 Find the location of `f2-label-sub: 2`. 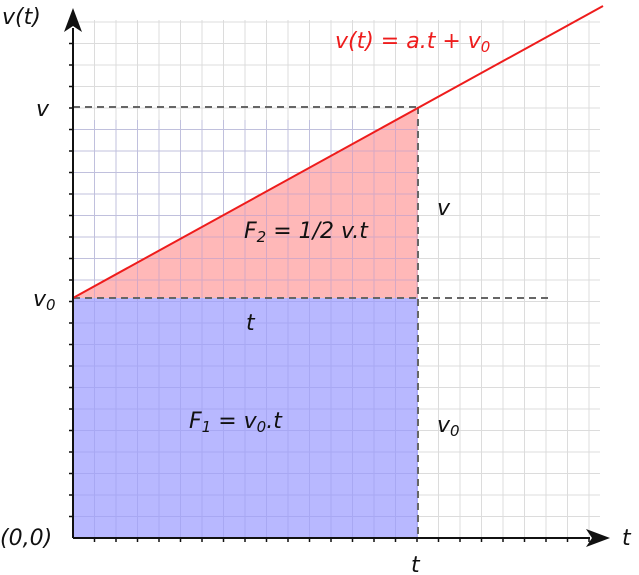

f2-label-sub: 2 is located at coordinates (262, 237).